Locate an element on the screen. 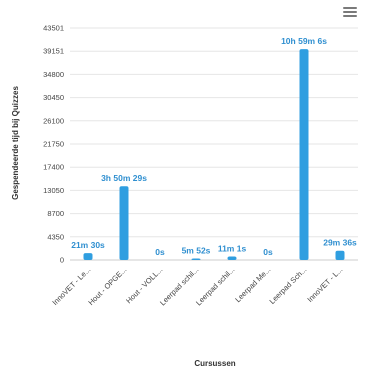  y-tick-label: 43501 is located at coordinates (53, 28).